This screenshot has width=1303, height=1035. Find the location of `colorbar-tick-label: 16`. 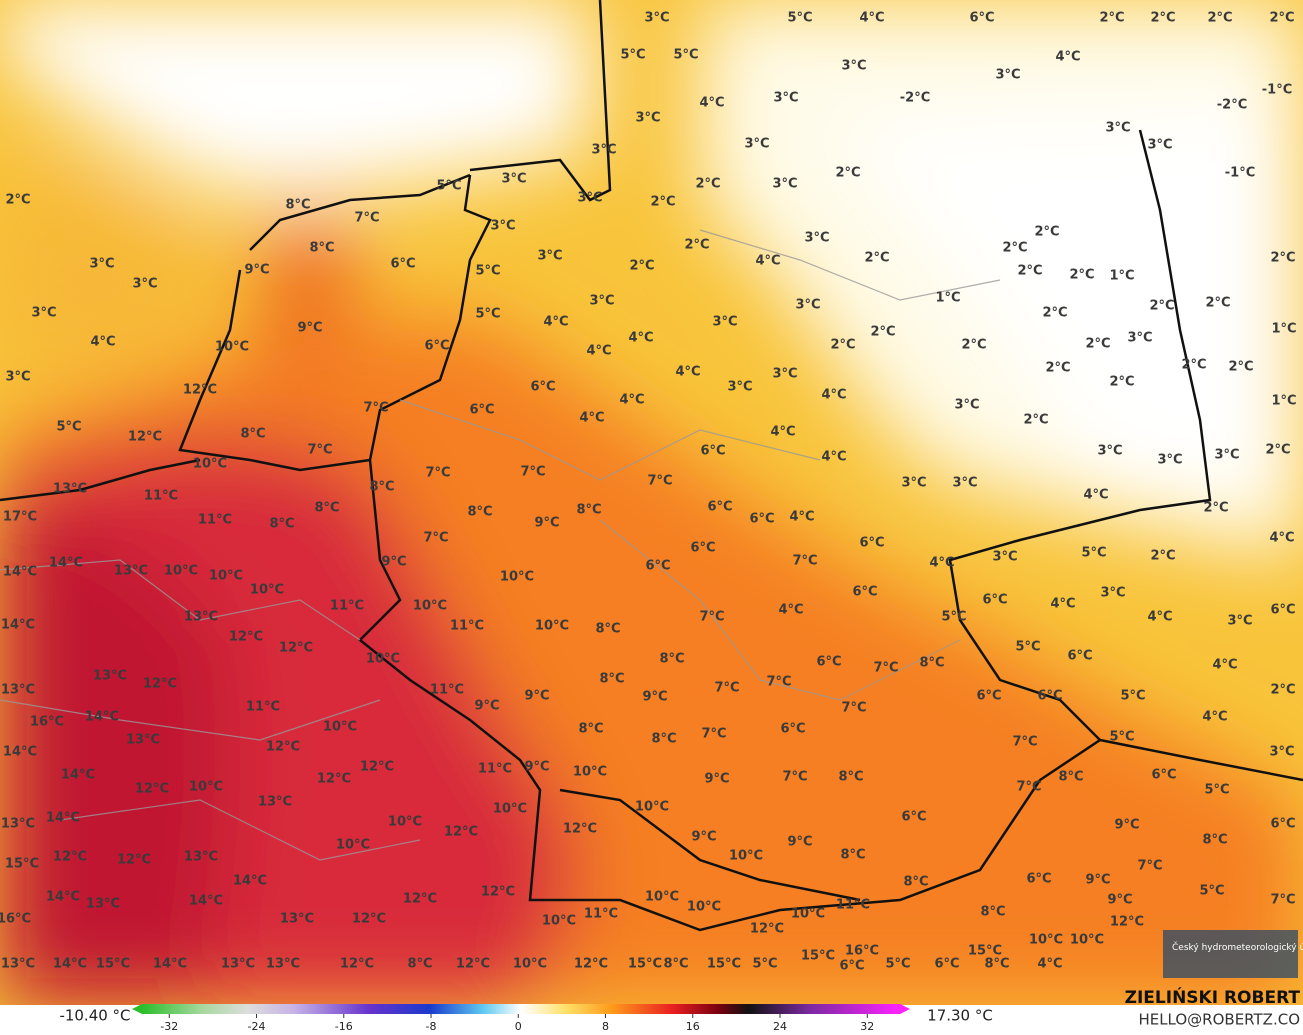

colorbar-tick-label: 16 is located at coordinates (693, 1026).